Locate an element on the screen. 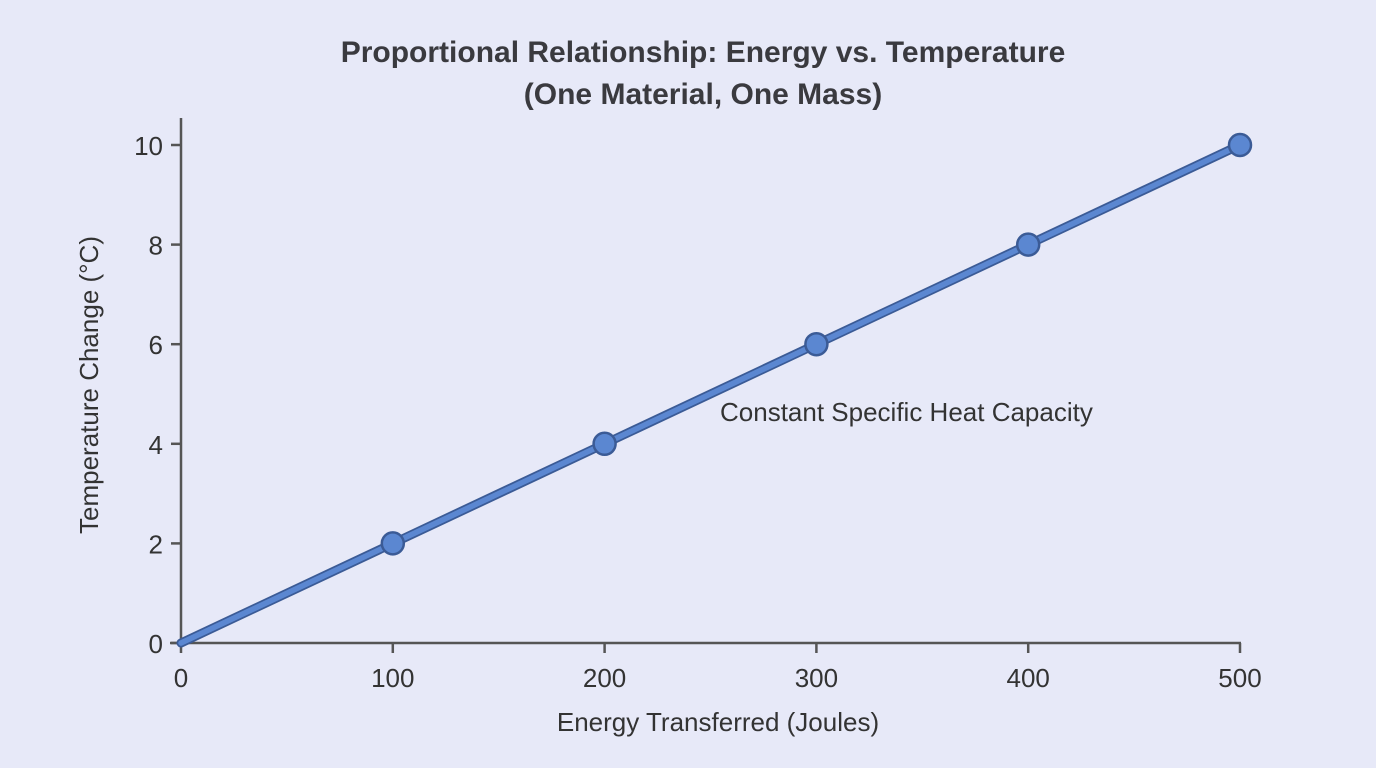  x-axis-label: Energy Transferred (Joules) is located at coordinates (718, 722).